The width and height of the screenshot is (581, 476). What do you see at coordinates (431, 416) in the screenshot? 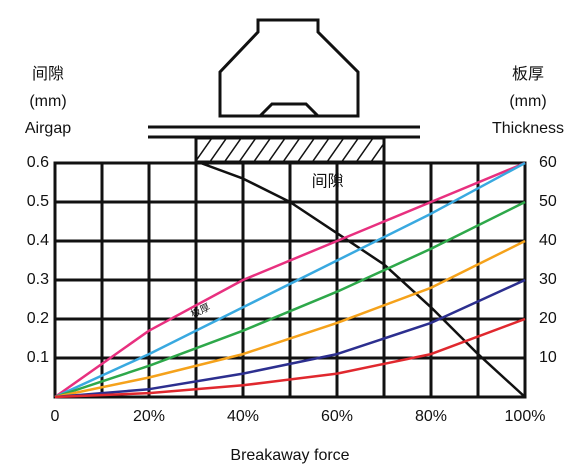
I see `x-tick-label: 80%` at bounding box center [431, 416].